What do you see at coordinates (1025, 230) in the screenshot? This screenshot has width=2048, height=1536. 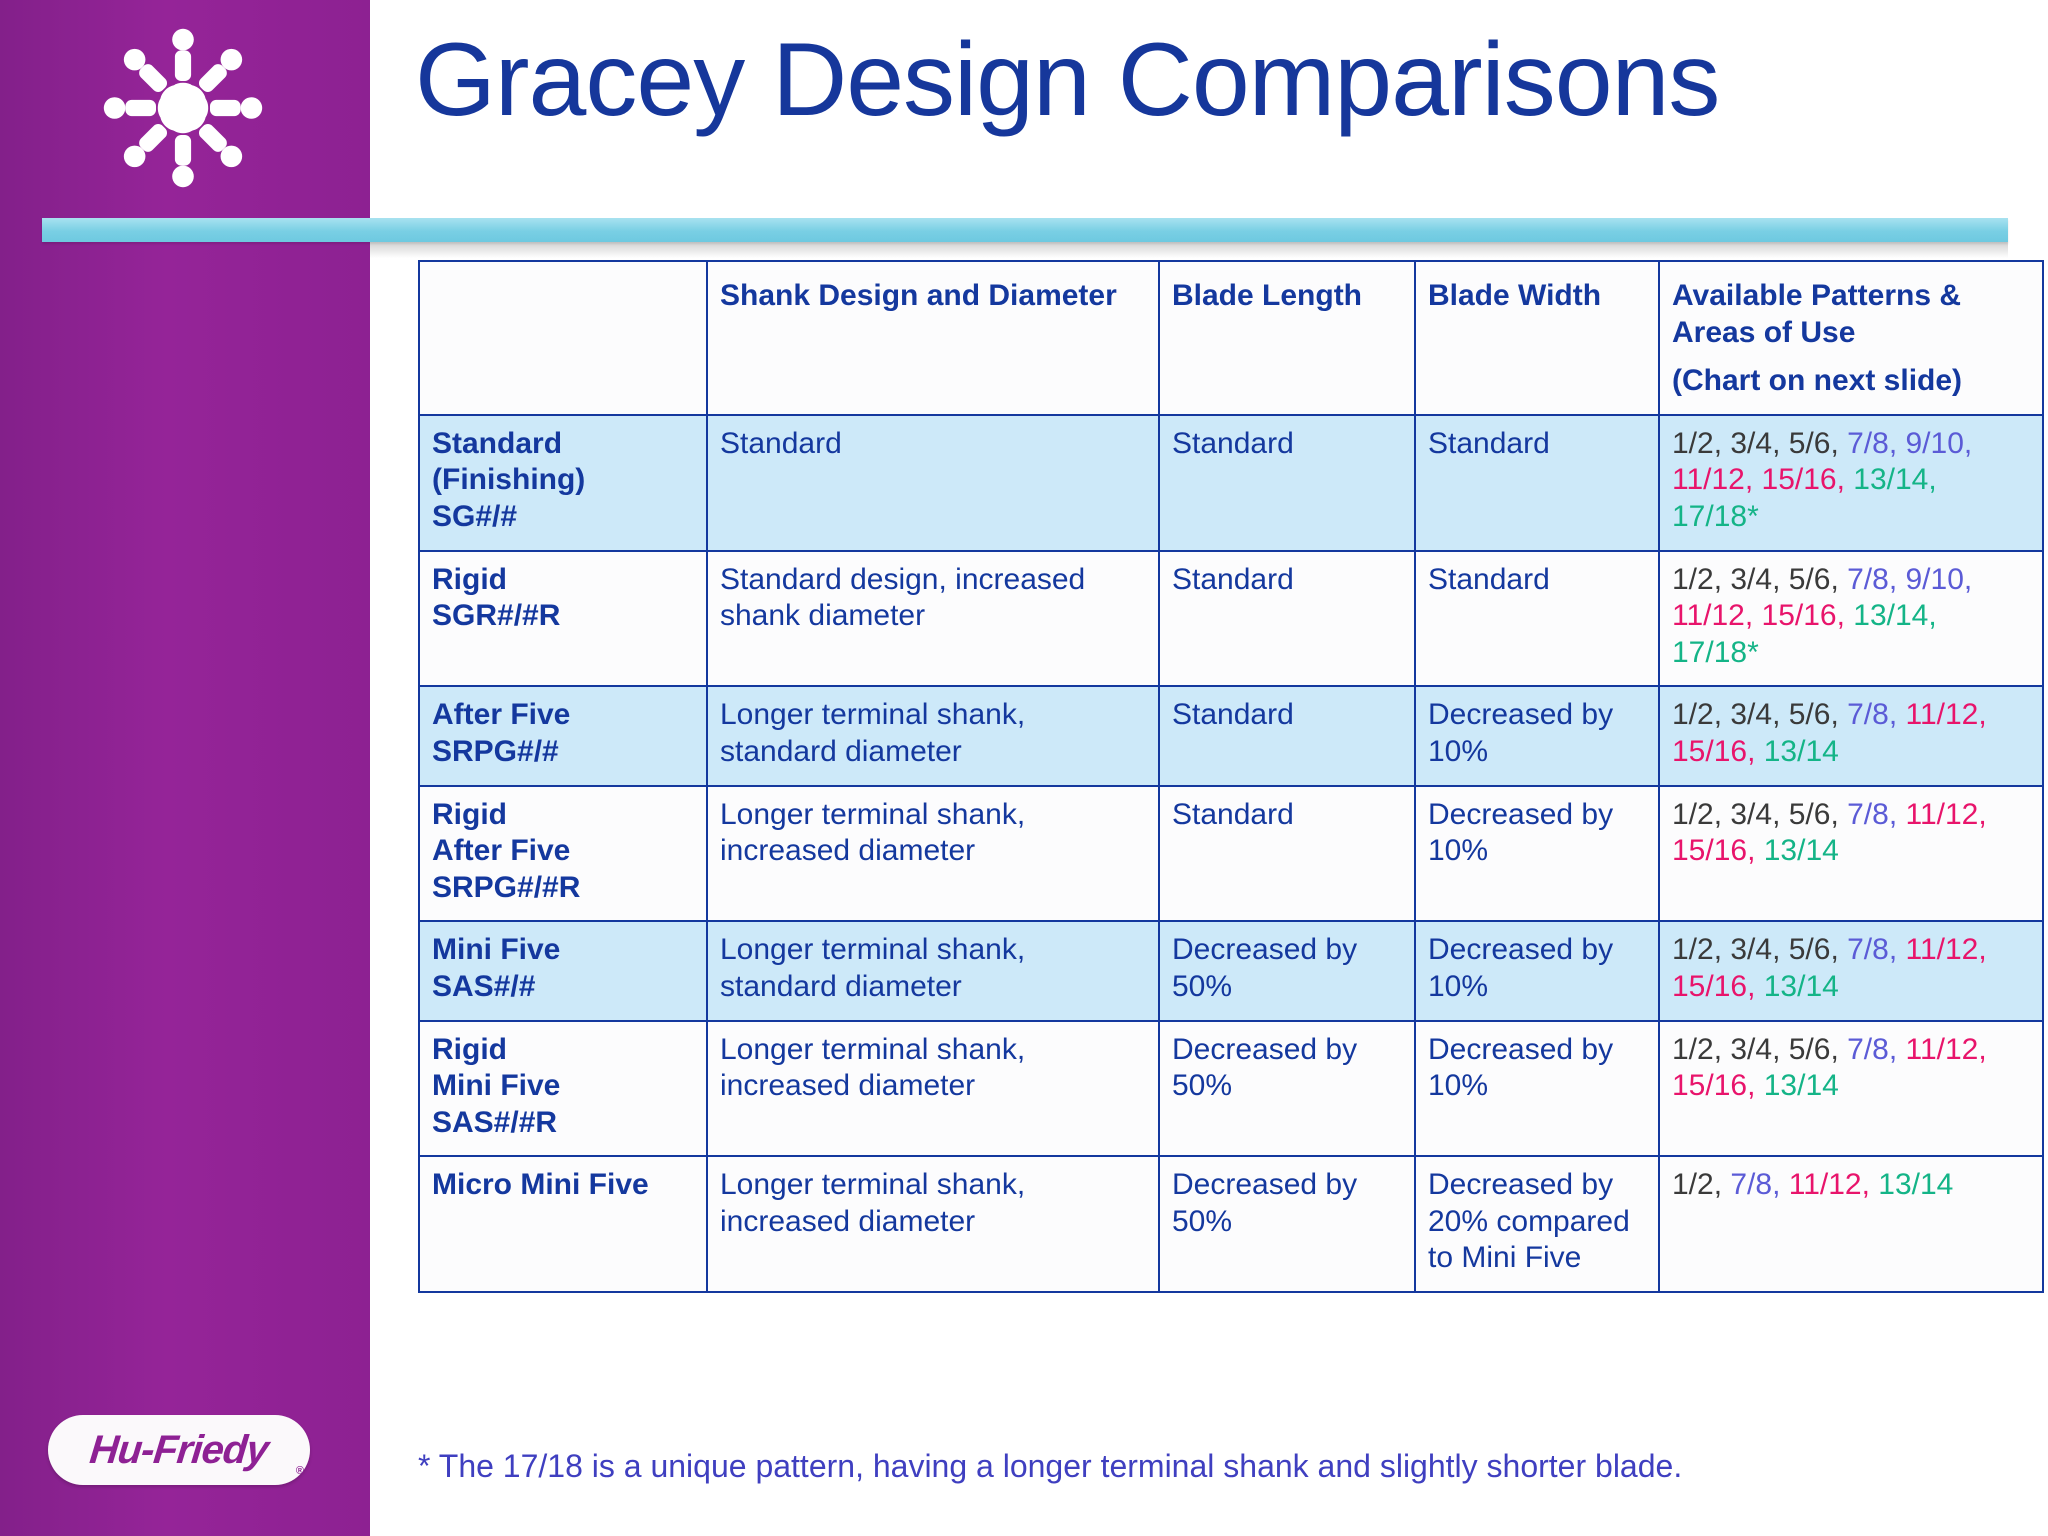 I see `teal-divider-bar` at bounding box center [1025, 230].